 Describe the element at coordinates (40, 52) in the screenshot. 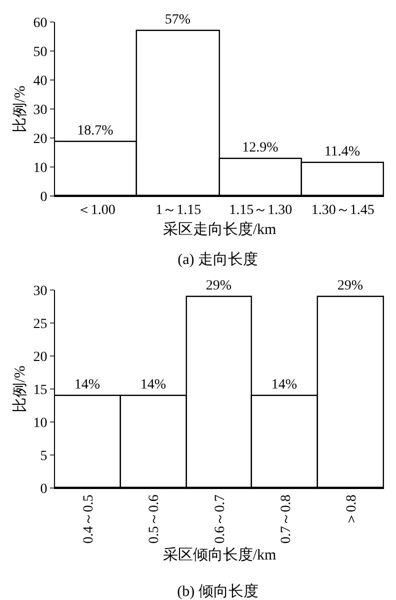

I see `y-tick-label: 50` at that location.